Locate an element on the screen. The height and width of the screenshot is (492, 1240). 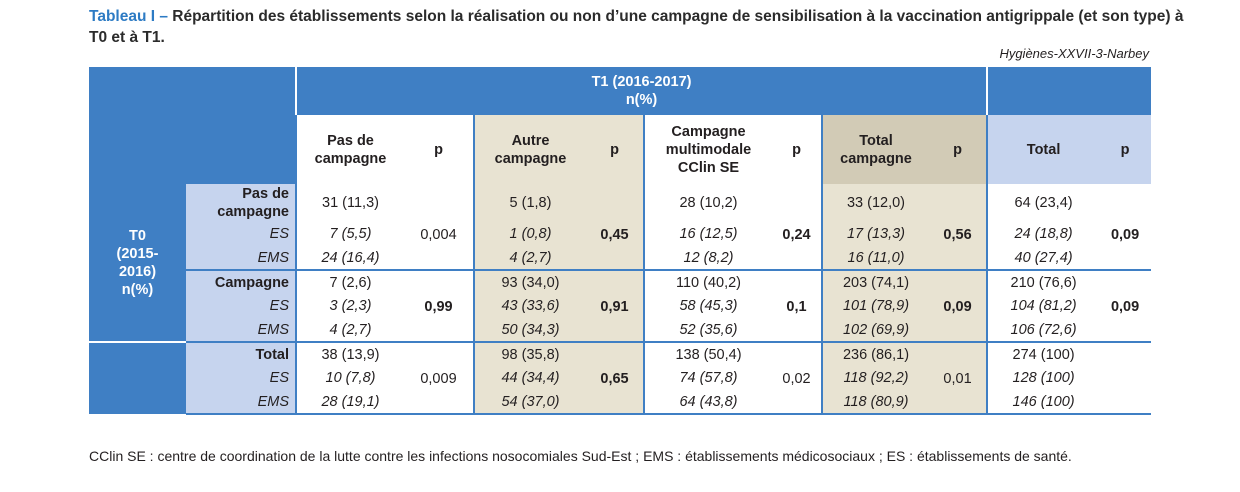
table-cell: 236 (86,1) is located at coordinates (875, 353).